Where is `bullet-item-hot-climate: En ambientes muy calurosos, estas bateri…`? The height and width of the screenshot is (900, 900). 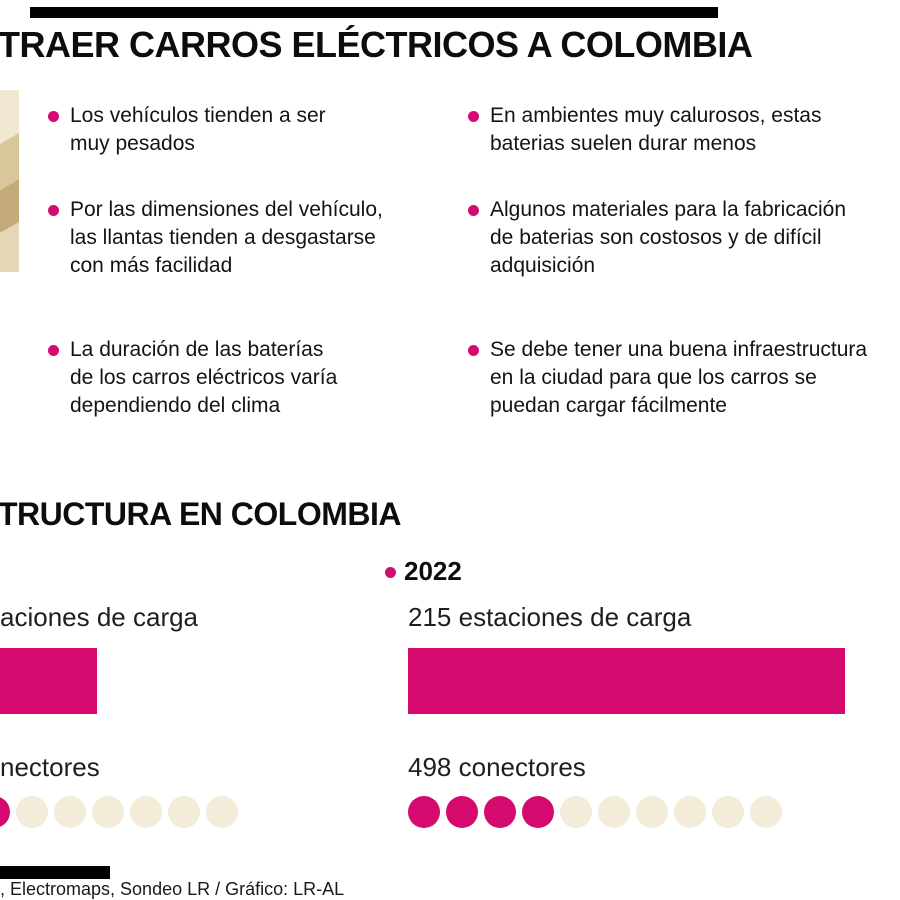
bullet-item-hot-climate: En ambientes muy calurosos, estas bateri… is located at coordinates (683, 130).